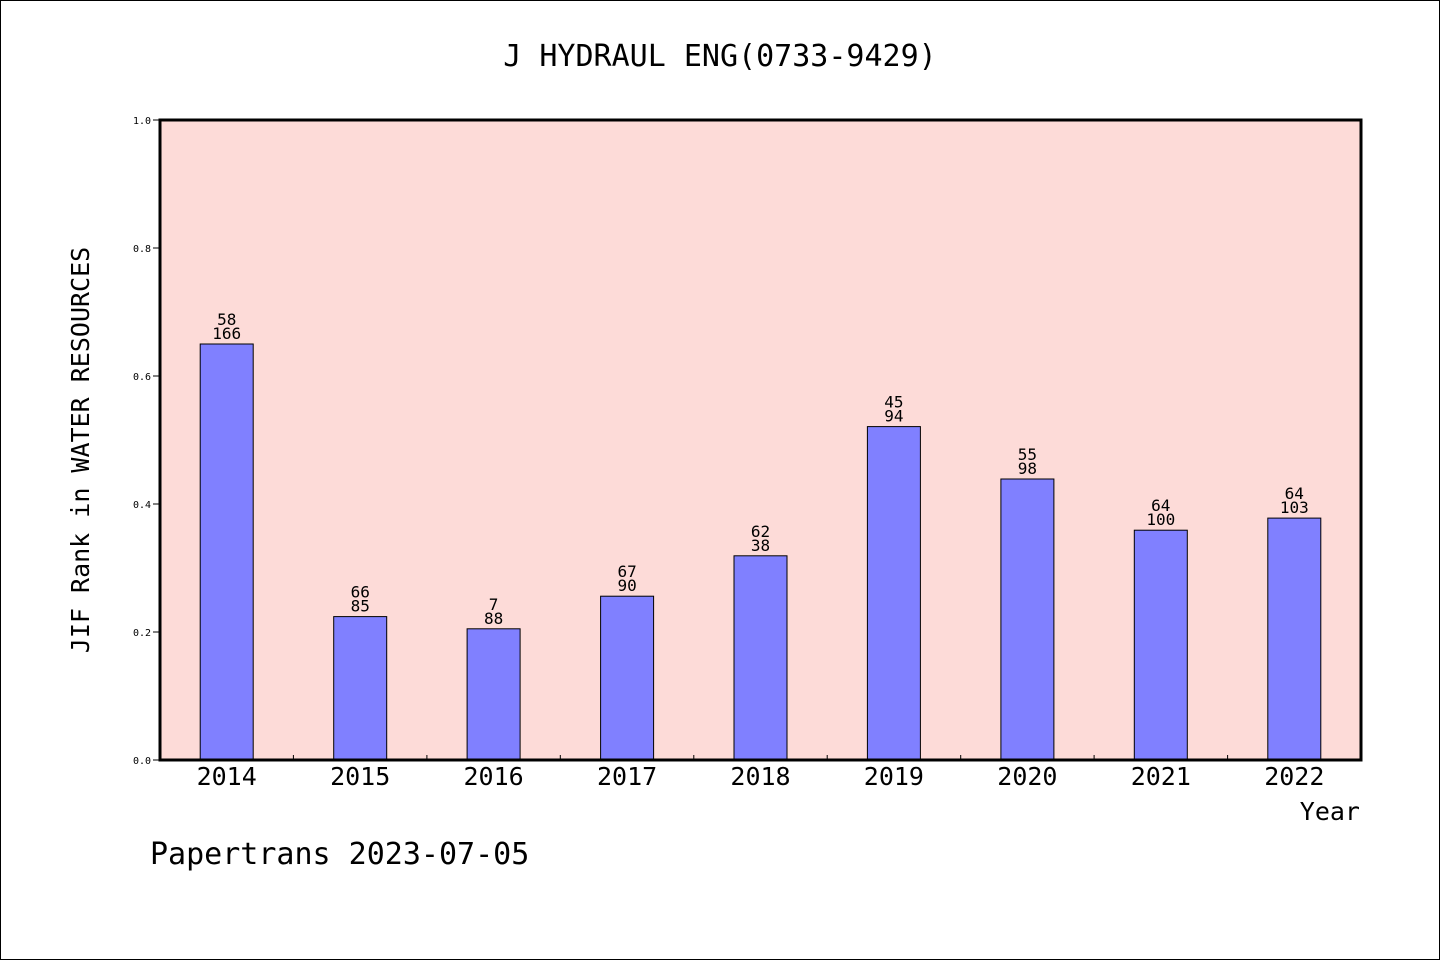 The height and width of the screenshot is (960, 1440). What do you see at coordinates (627, 776) in the screenshot?
I see `x-tick-label-2017: 2017` at bounding box center [627, 776].